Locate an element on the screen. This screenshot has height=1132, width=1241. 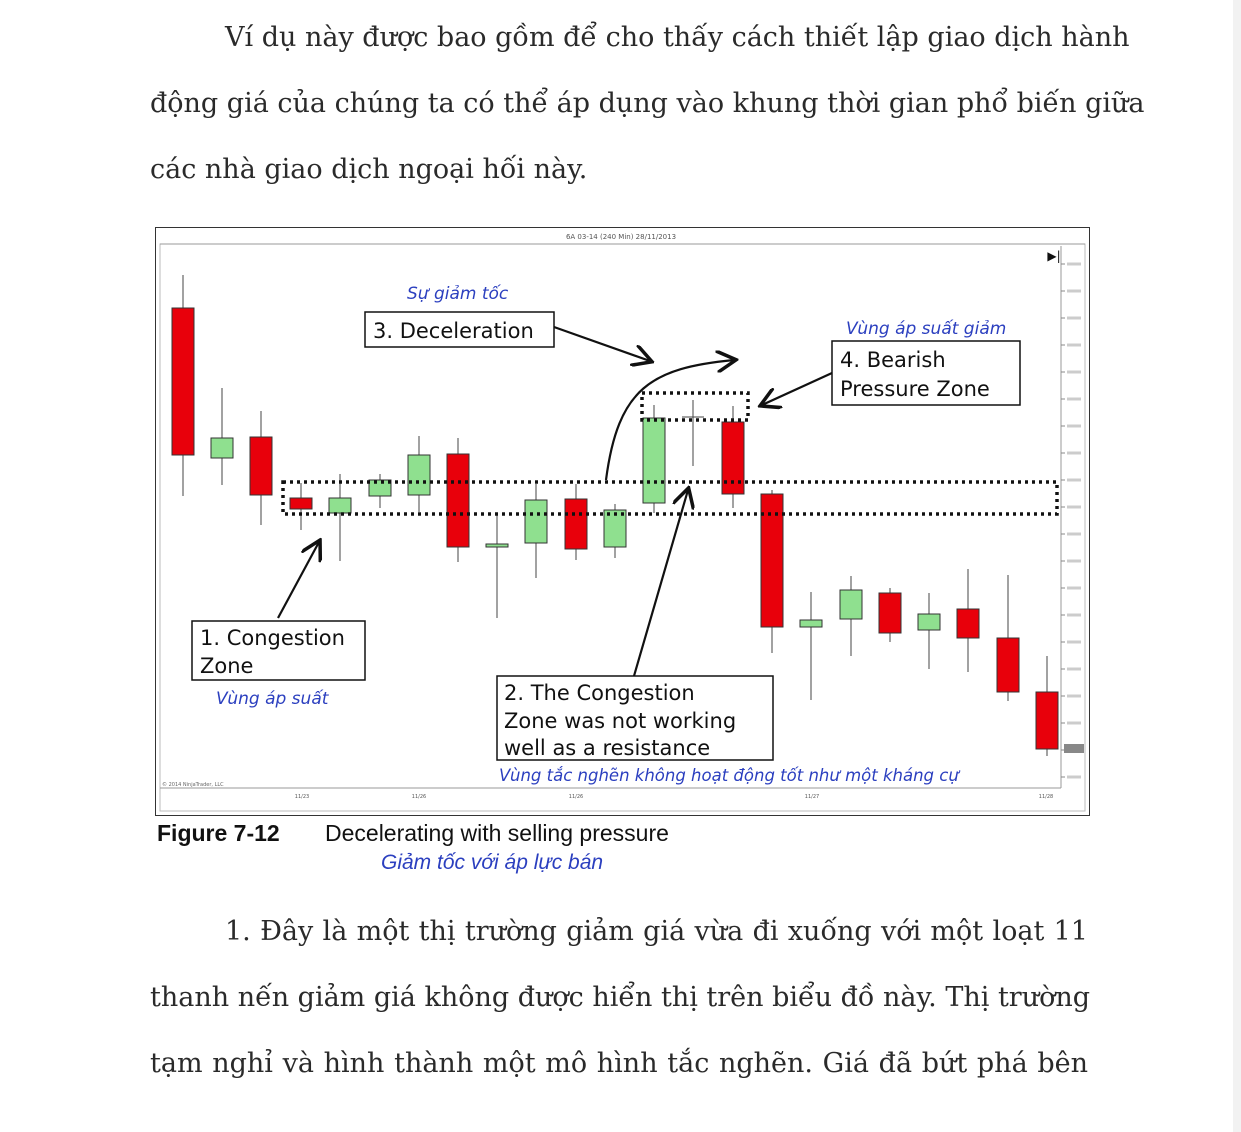
time-axis-labels: 11/23 11/26 11/26 11/27 11/28 is located at coordinates (674, 797).